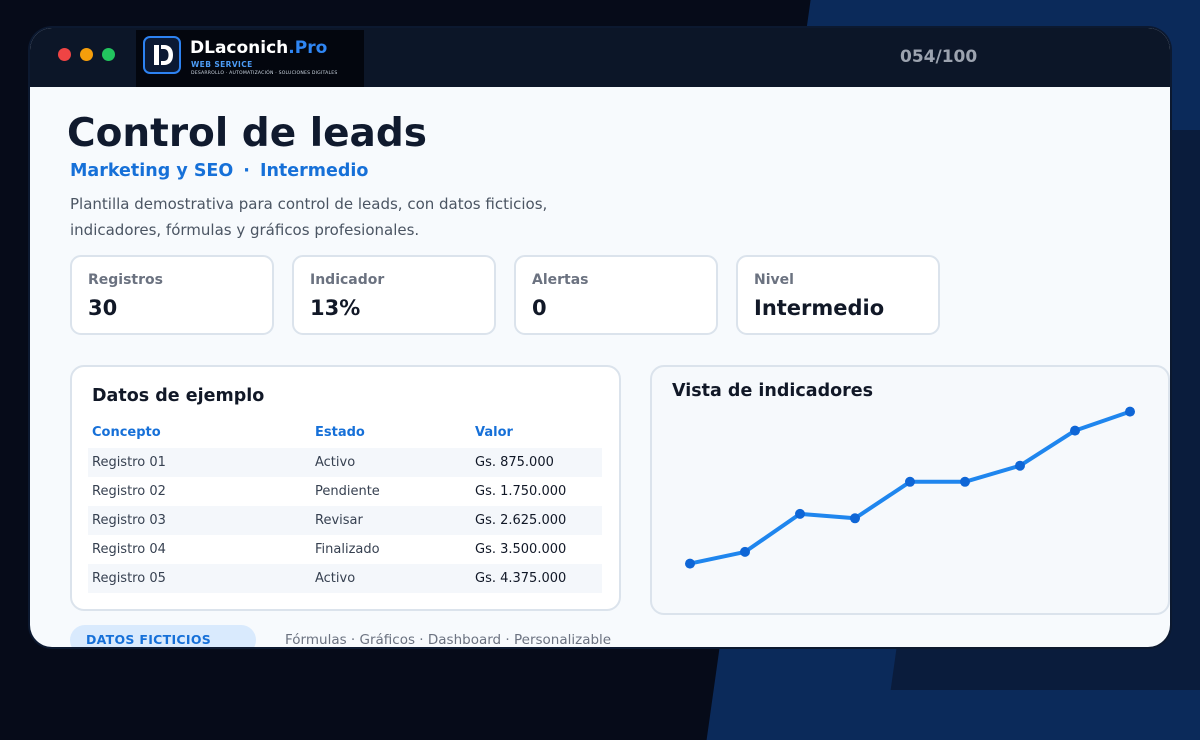 The width and height of the screenshot is (1200, 740). Describe the element at coordinates (616, 295) in the screenshot. I see `kpi-card-alertas: Alertas 0` at that location.